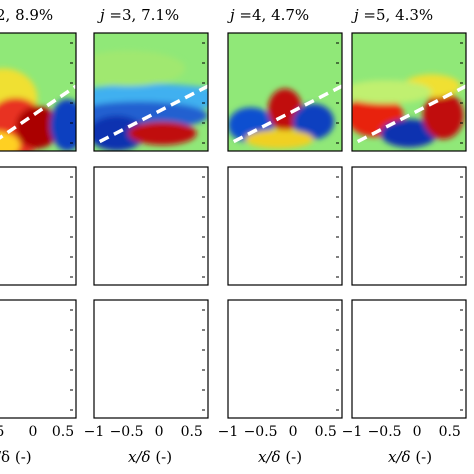  What do you see at coordinates (270, 15) in the screenshot?
I see `column-title-3: j =4, 4.7%` at bounding box center [270, 15].